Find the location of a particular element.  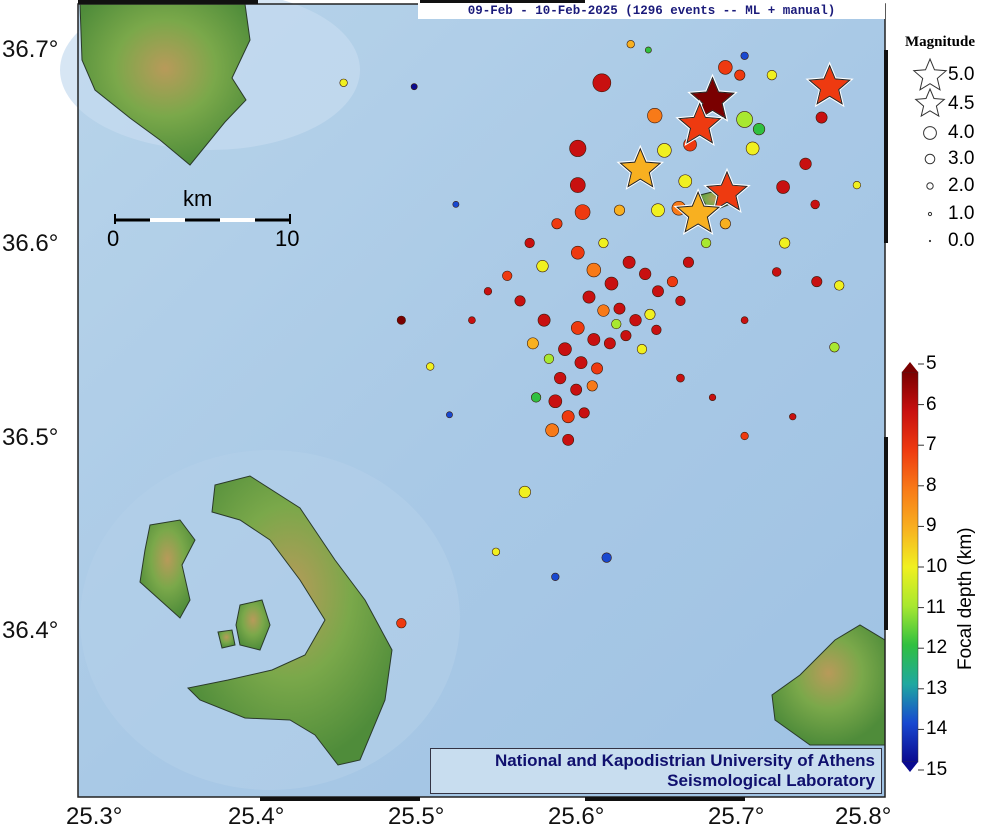

colorbar-gradient is located at coordinates (910, 567).